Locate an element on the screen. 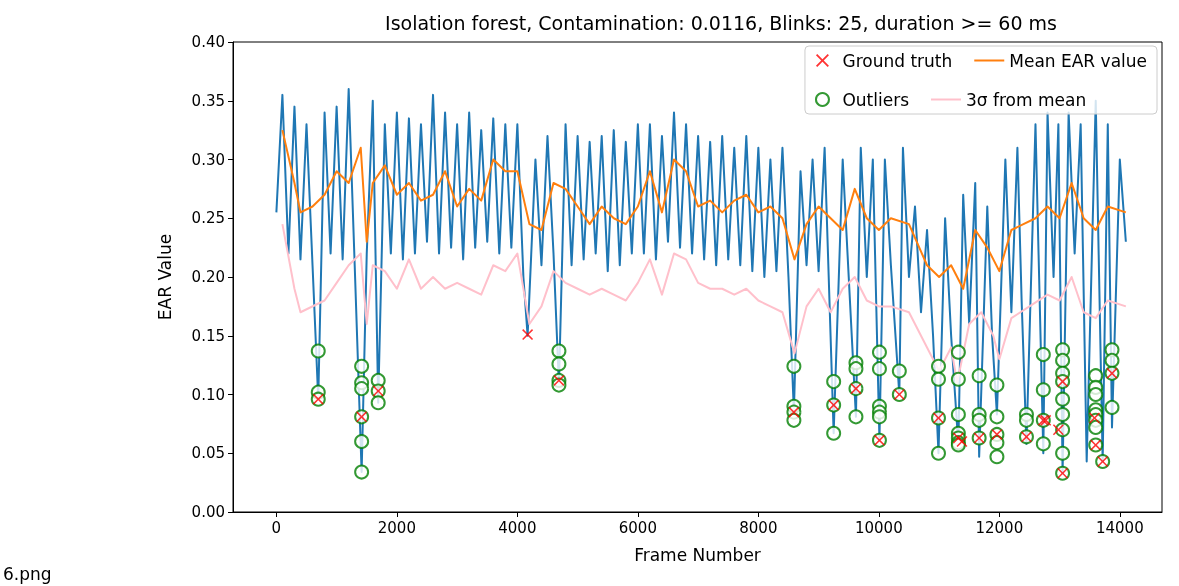 Image resolution: width=1179 pixels, height=586 pixels. x-tick-label: 8000 is located at coordinates (758, 527).